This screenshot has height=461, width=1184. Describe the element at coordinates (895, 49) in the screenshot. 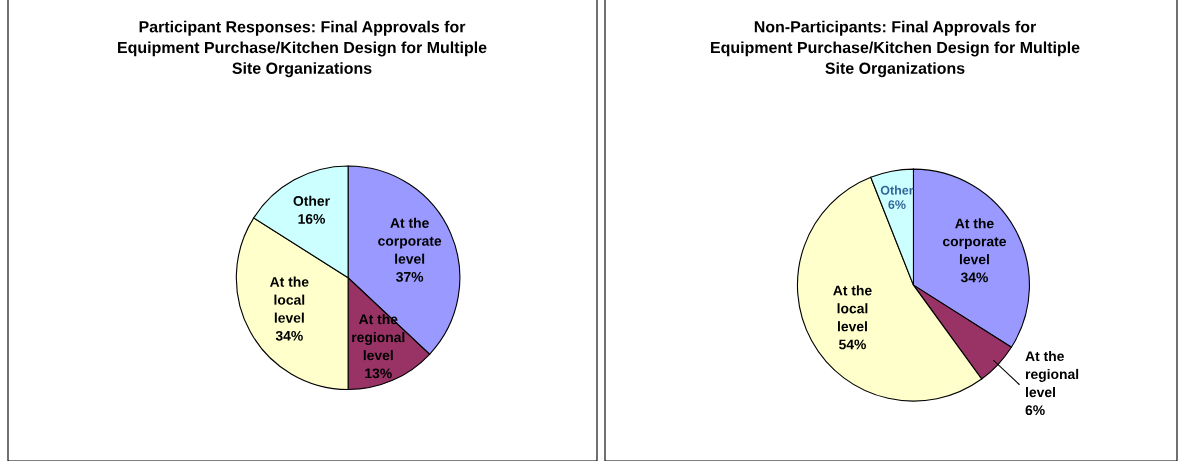

I see `chart-title: Non-Participants: Final Approvals for Equipment Purchase/Kitchen Design for Multiple Site Organizations` at that location.